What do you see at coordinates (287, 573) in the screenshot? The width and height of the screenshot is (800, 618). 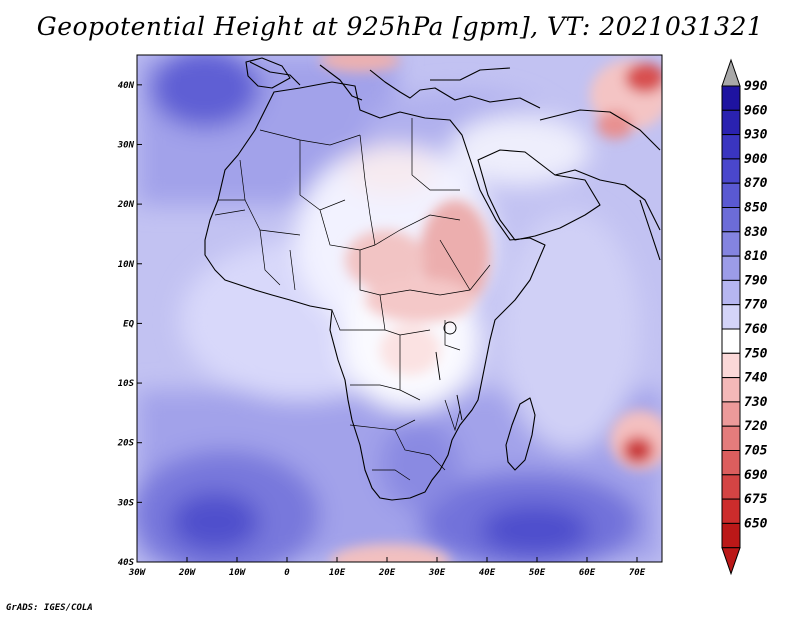 I see `x-tick-label: 0` at bounding box center [287, 573].